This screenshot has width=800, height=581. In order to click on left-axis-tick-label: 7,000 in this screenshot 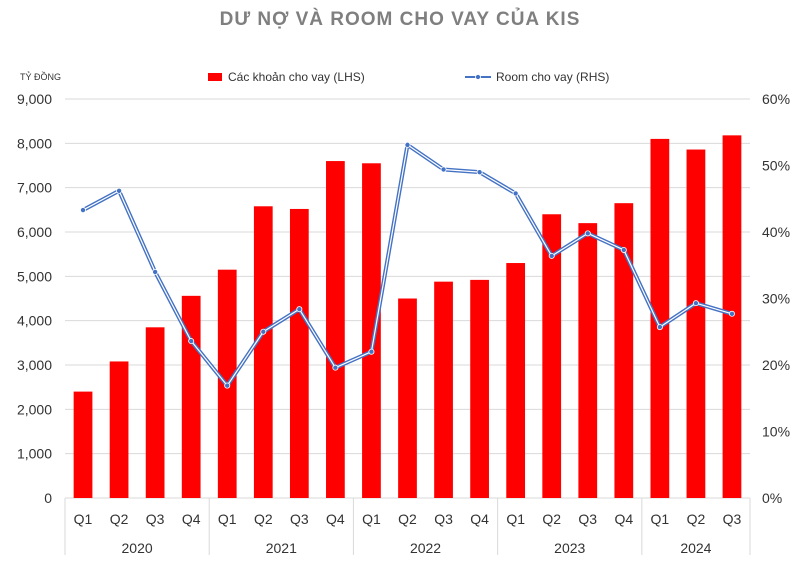, I will do `click(34, 188)`.